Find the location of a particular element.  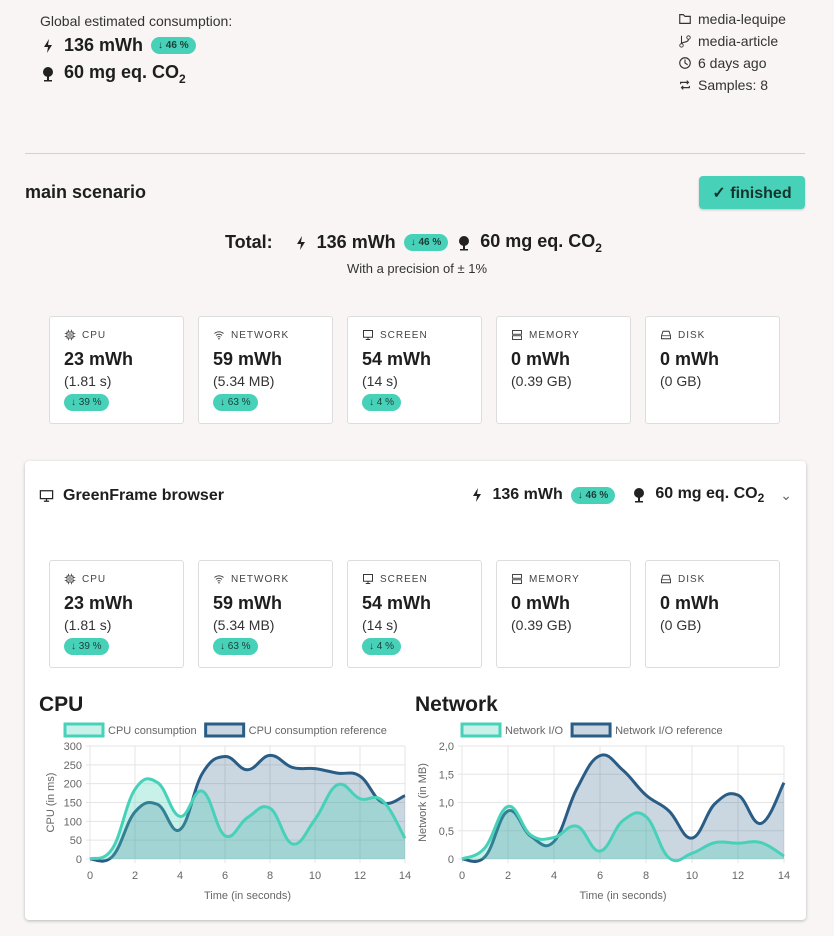

cpu-chart-title: CPU is located at coordinates (61, 704).